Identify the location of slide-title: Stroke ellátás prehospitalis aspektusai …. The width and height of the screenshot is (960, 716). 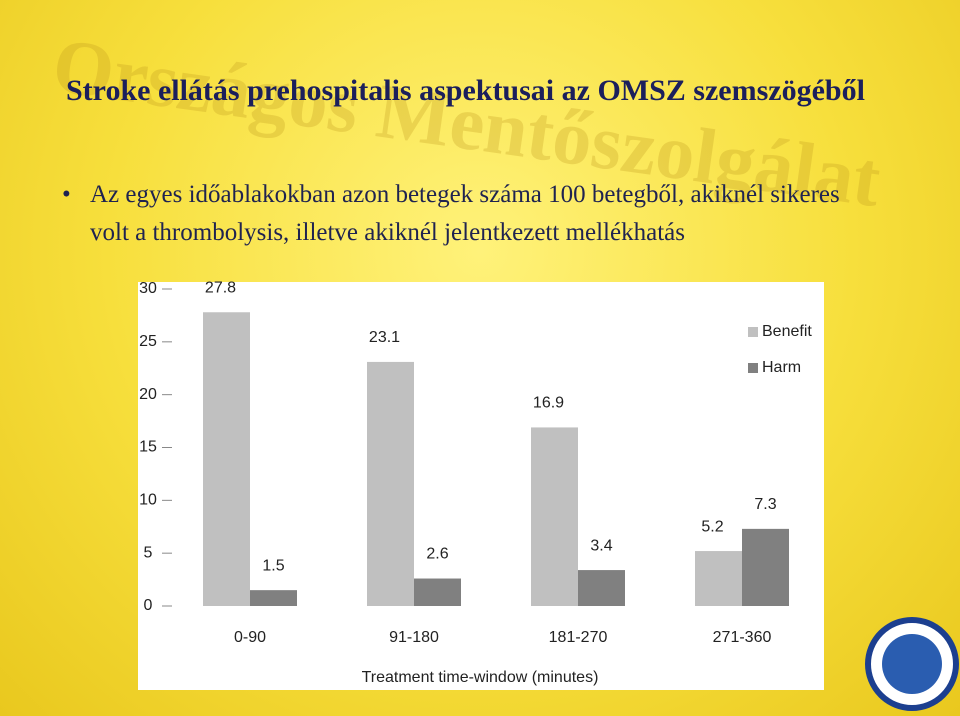
(465, 90).